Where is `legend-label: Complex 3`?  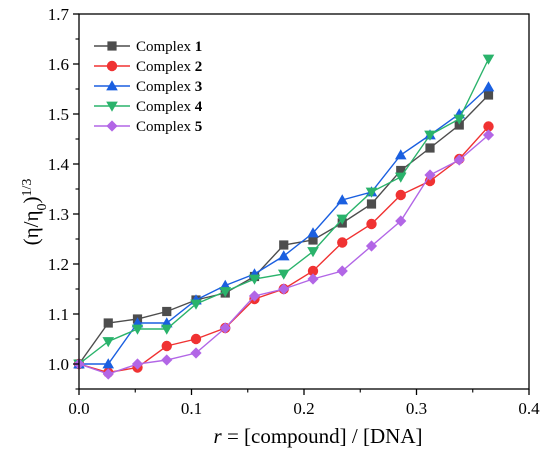 legend-label: Complex 3 is located at coordinates (169, 87).